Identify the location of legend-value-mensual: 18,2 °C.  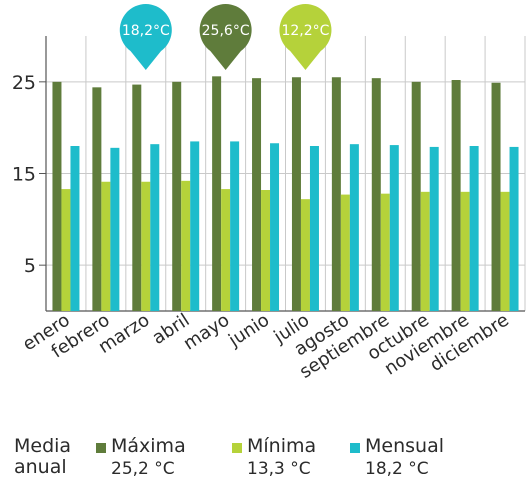
(397, 469).